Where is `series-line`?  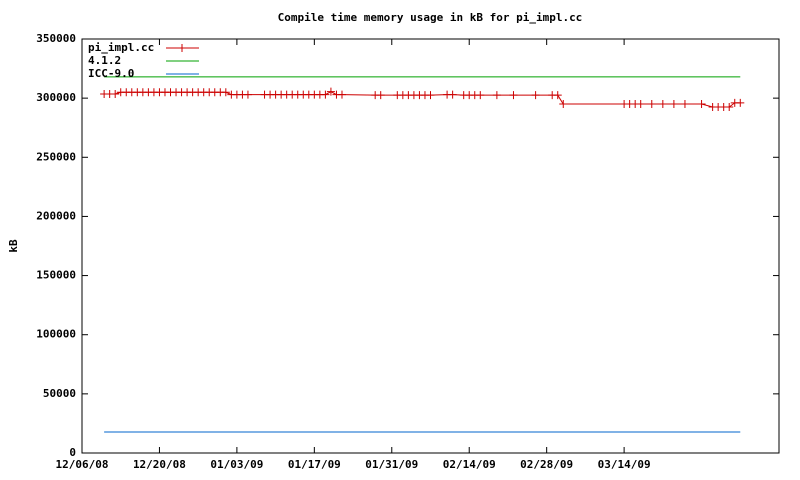 series-line is located at coordinates (422, 99).